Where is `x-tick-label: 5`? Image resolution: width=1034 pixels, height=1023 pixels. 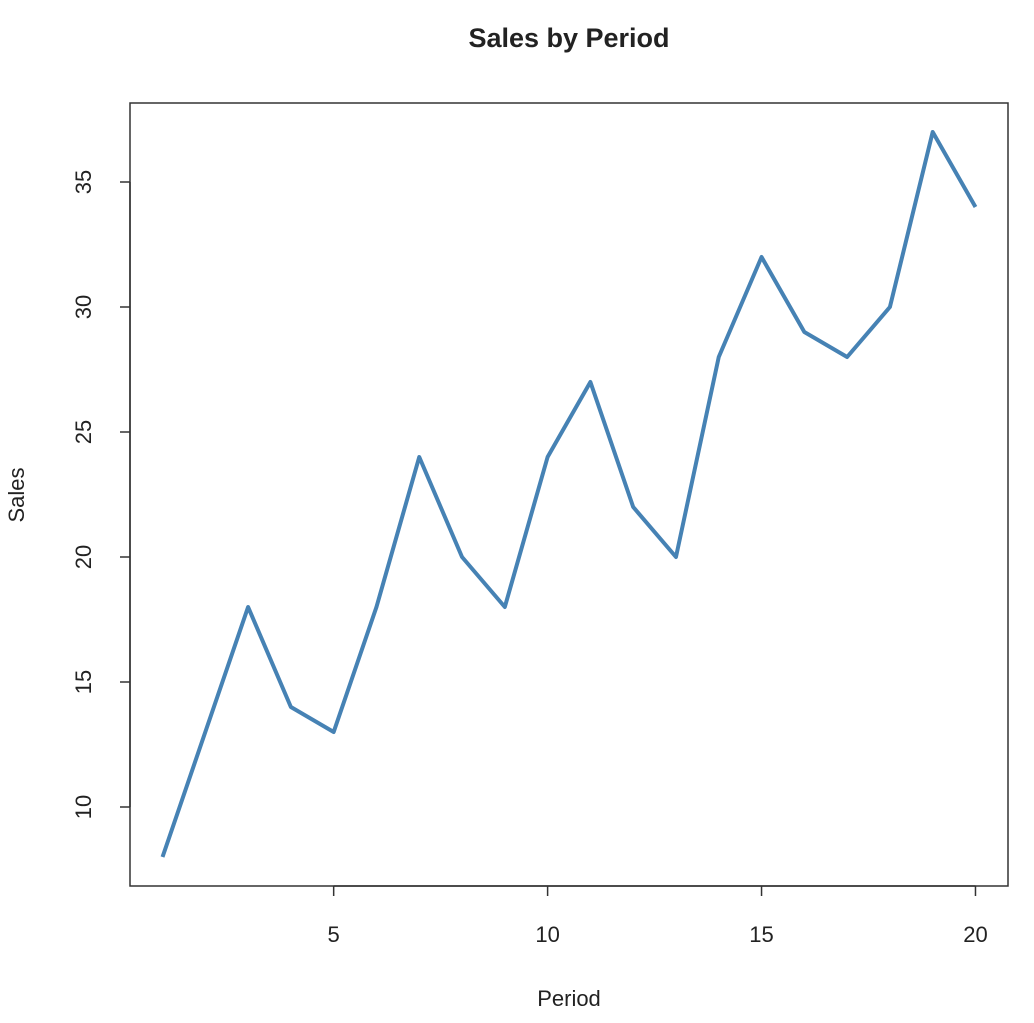
x-tick-label: 5 is located at coordinates (334, 934).